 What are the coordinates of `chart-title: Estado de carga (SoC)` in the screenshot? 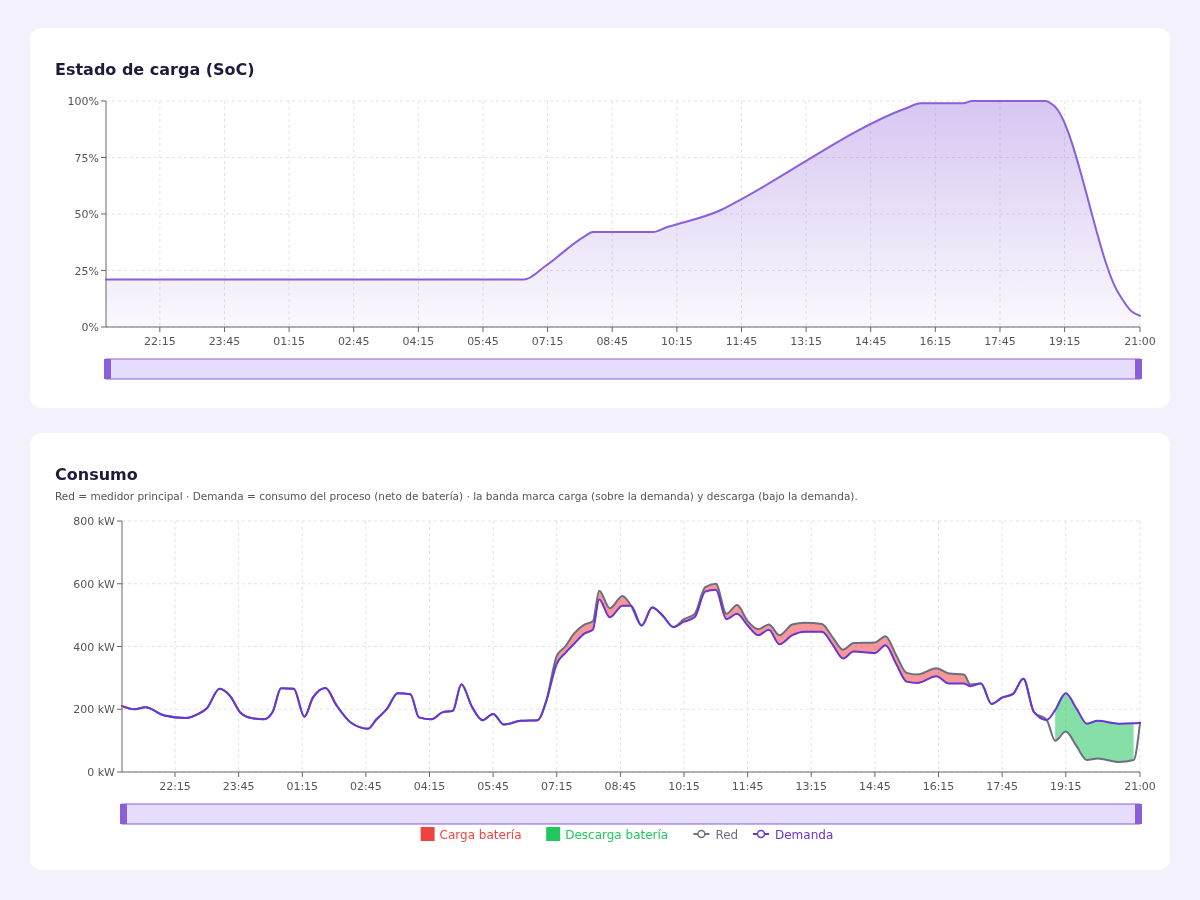 It's located at (155, 69).